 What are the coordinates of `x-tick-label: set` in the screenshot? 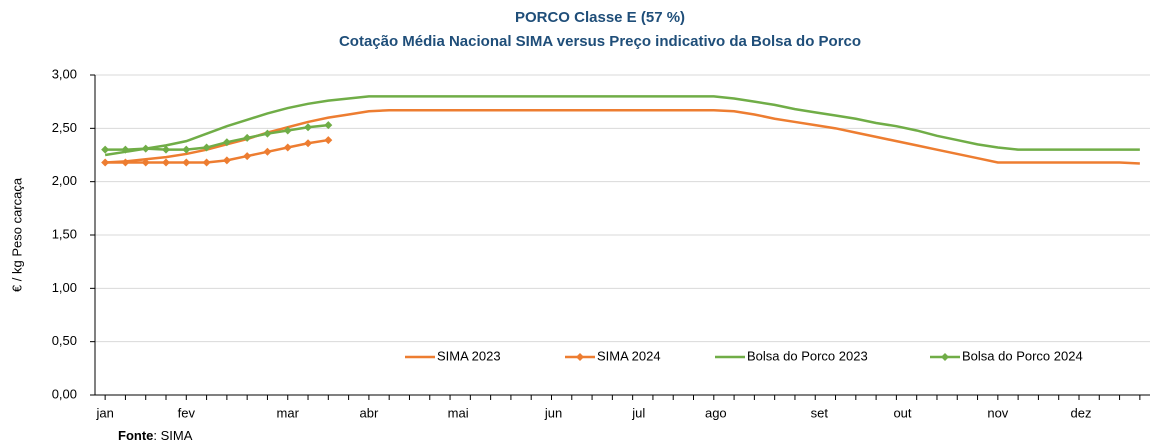 It's located at (820, 412).